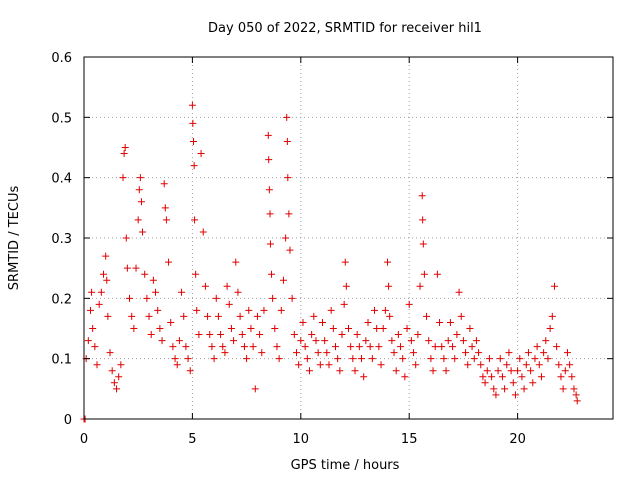 The height and width of the screenshot is (480, 640). What do you see at coordinates (61, 58) in the screenshot?
I see `y-tick-label: 0.6` at bounding box center [61, 58].